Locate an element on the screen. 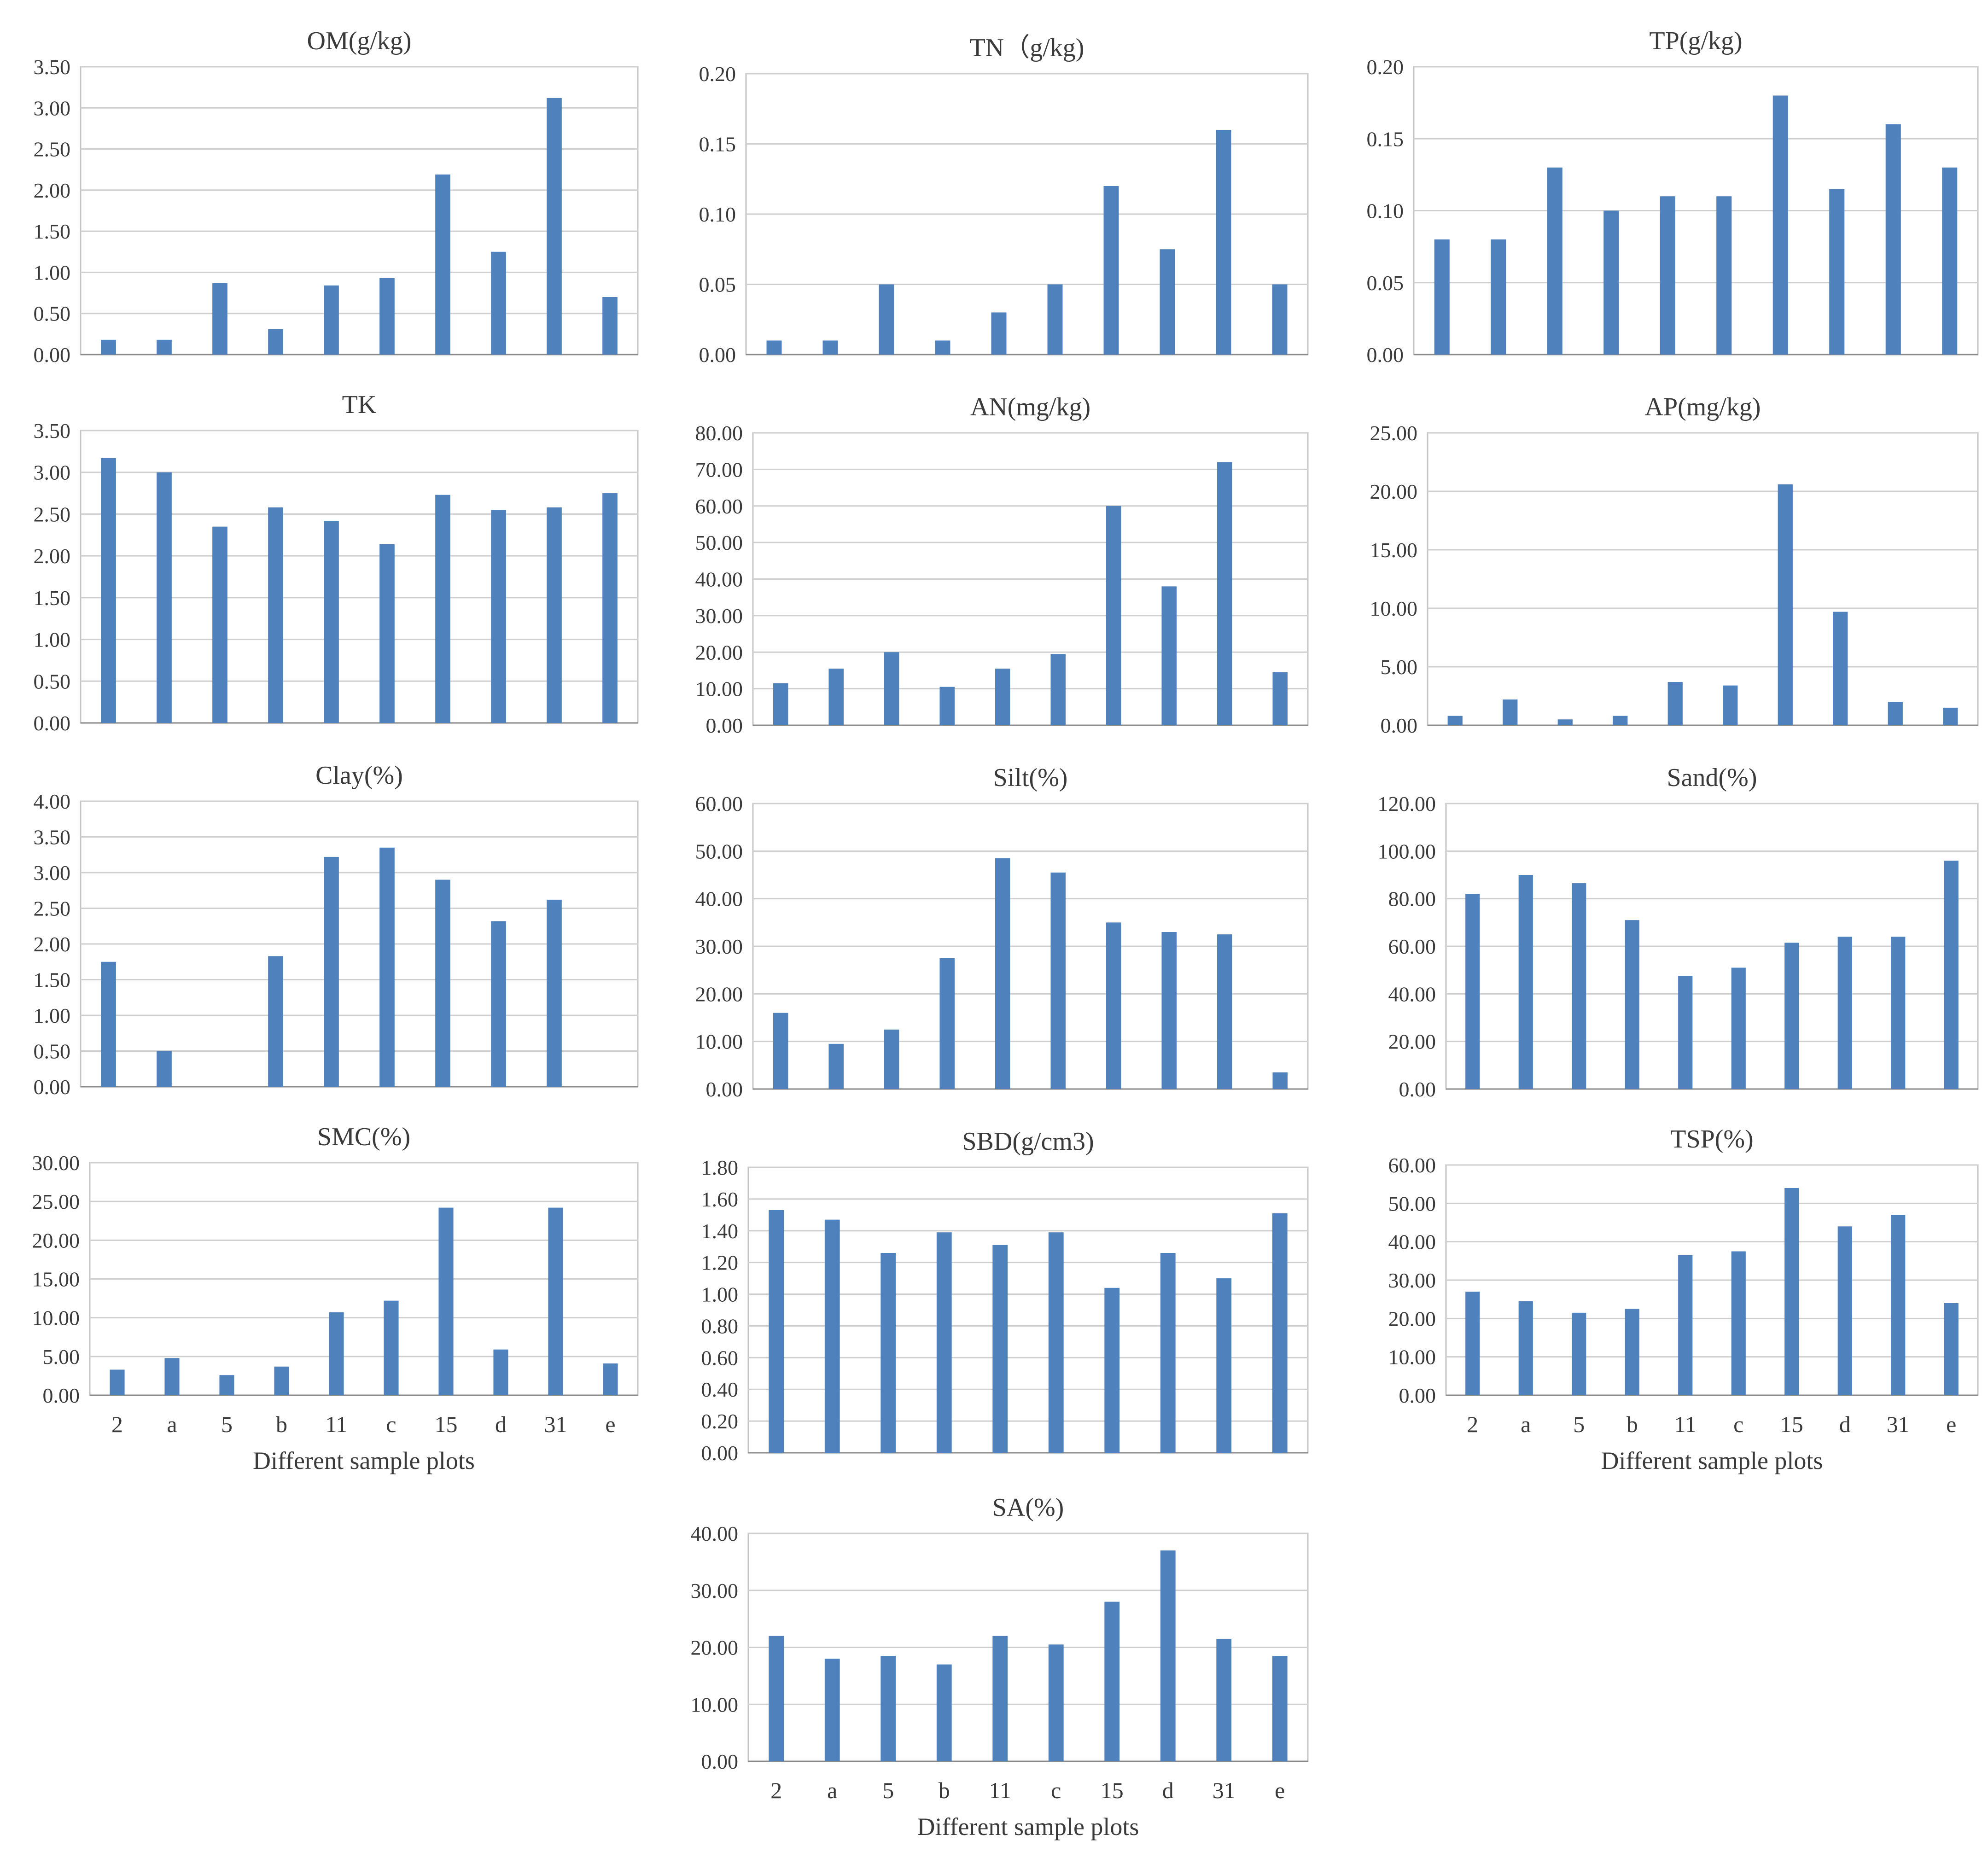 The height and width of the screenshot is (1864, 1988). y-tick-label: 20.00 is located at coordinates (56, 1240).